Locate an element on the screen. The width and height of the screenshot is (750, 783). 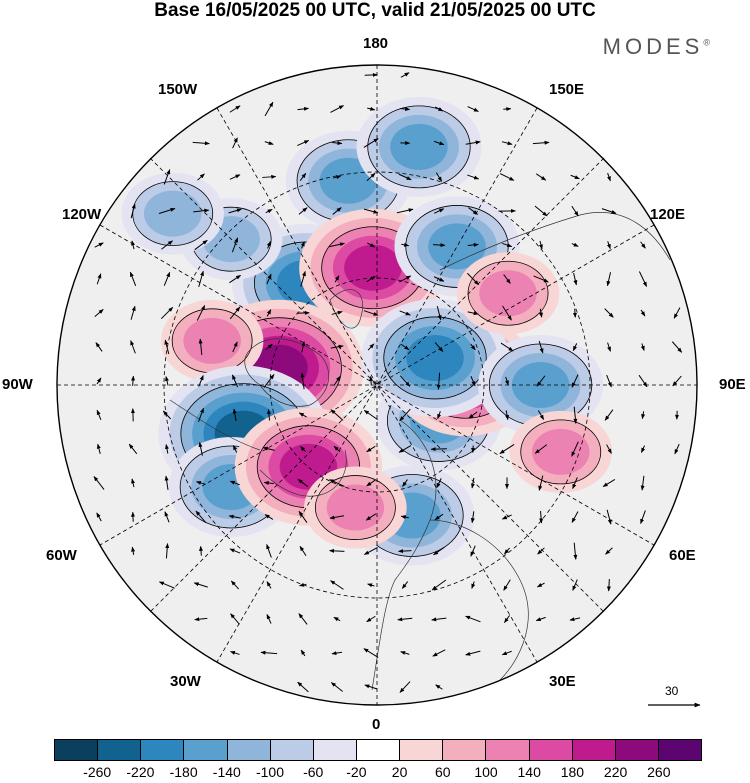
lon-label-150e: 150E is located at coordinates (567, 89).